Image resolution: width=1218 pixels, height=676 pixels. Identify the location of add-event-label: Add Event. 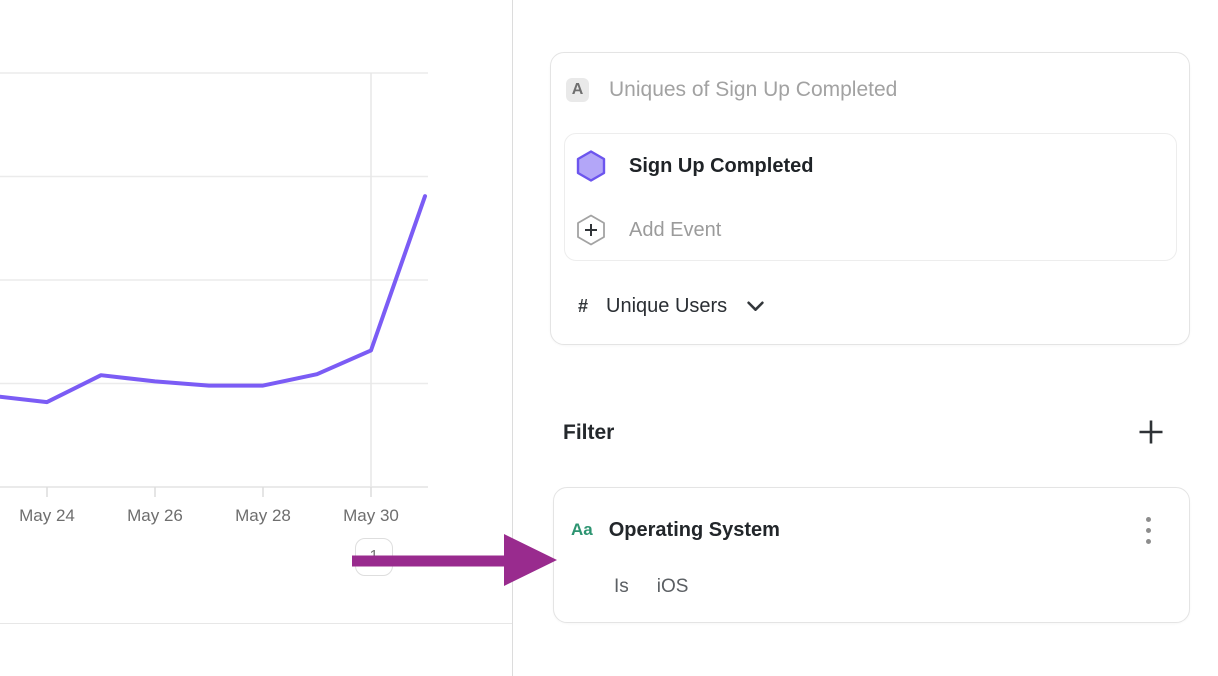
(675, 229).